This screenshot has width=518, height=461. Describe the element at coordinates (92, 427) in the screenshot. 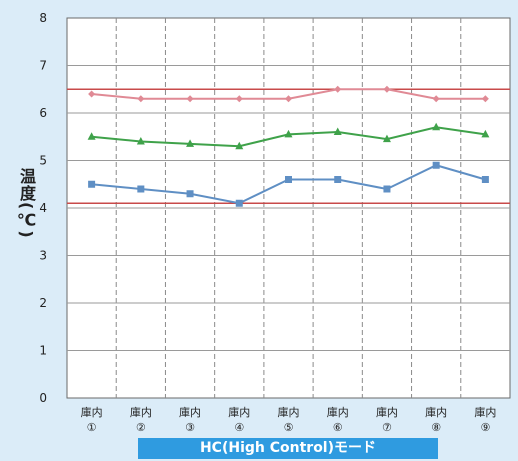

I see `x-category-number: ①` at that location.